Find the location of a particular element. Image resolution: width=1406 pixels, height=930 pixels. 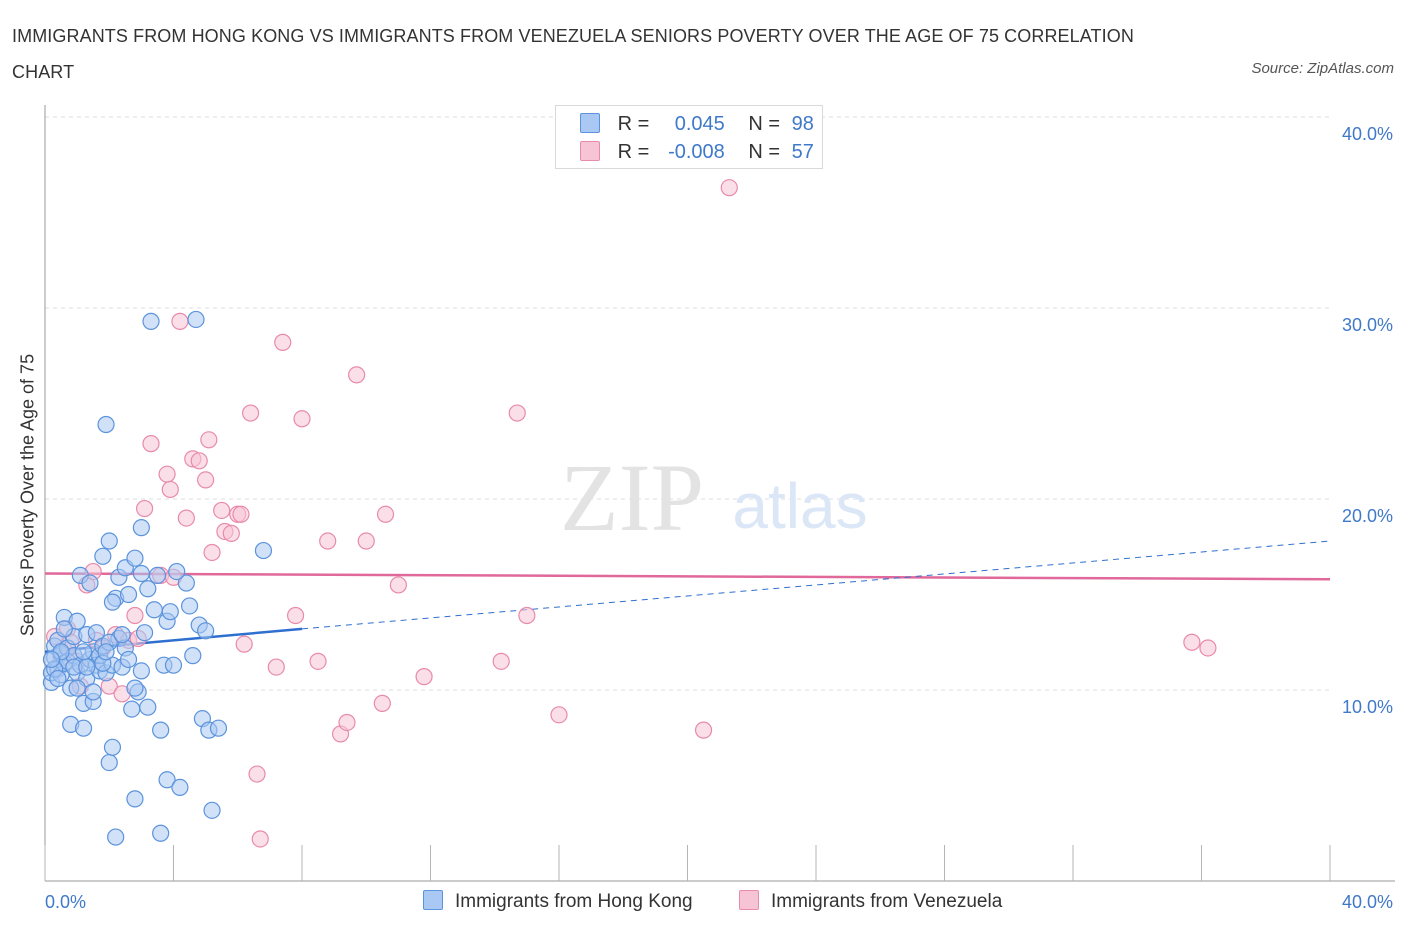

trend-lines is located at coordinates (687, 597).